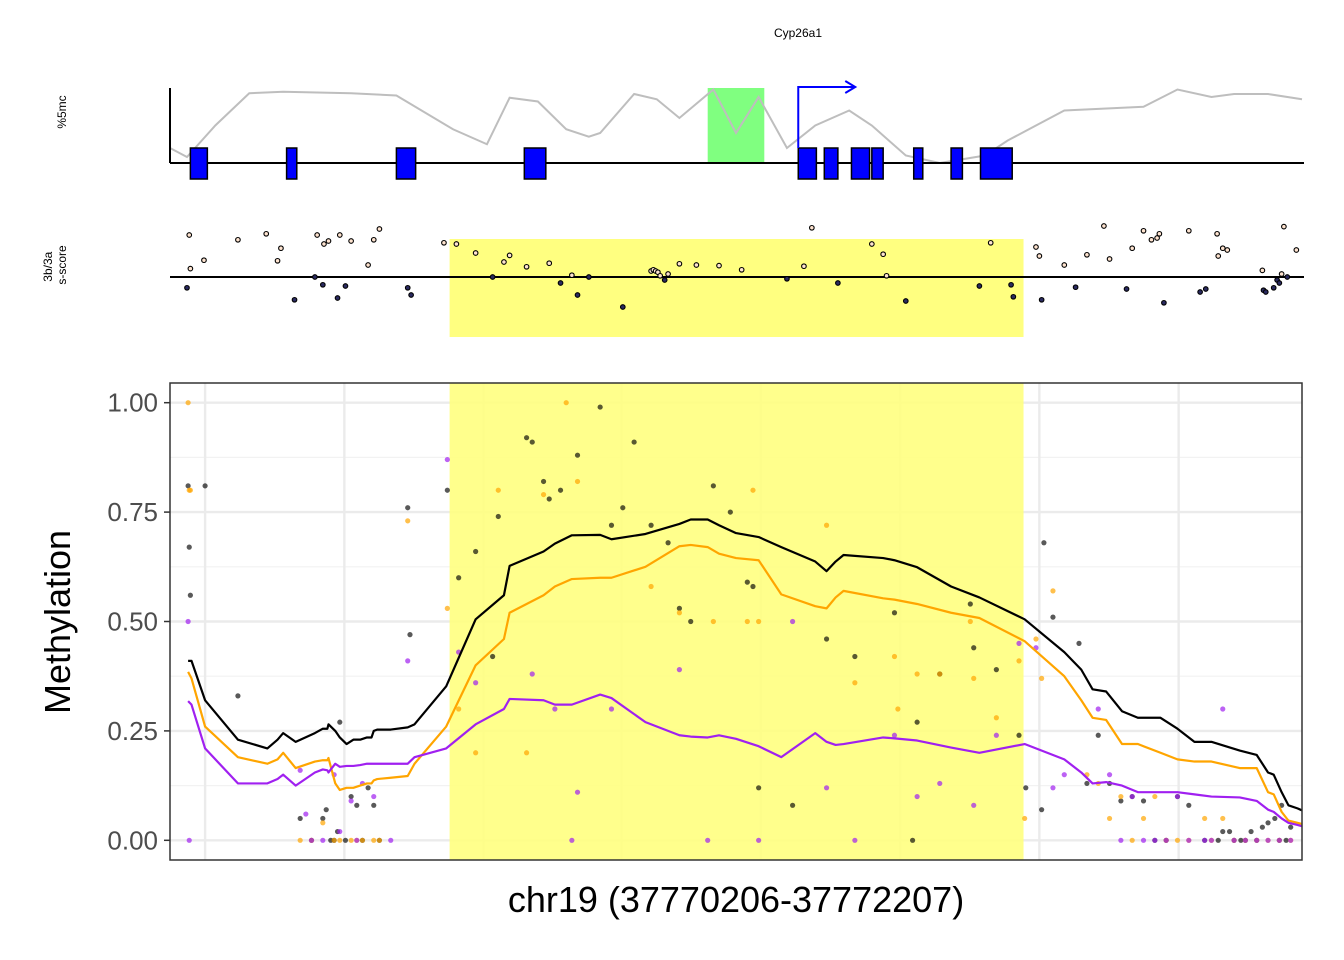 The height and width of the screenshot is (960, 1344). What do you see at coordinates (826, 117) in the screenshot?
I see `tss-arrow` at bounding box center [826, 117].